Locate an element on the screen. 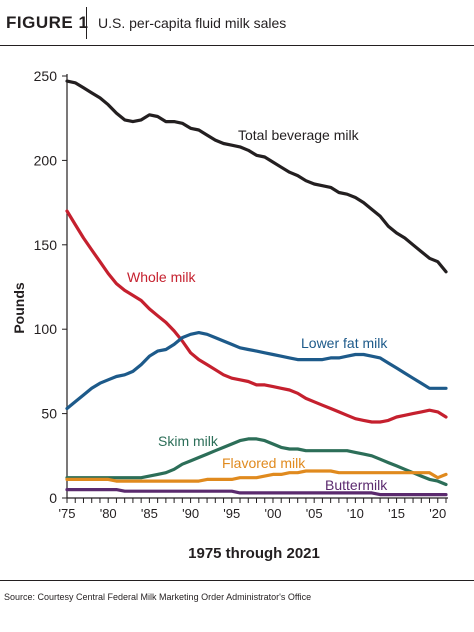 Image resolution: width=474 pixels, height=632 pixels. x-tick-label: '80 is located at coordinates (108, 513).